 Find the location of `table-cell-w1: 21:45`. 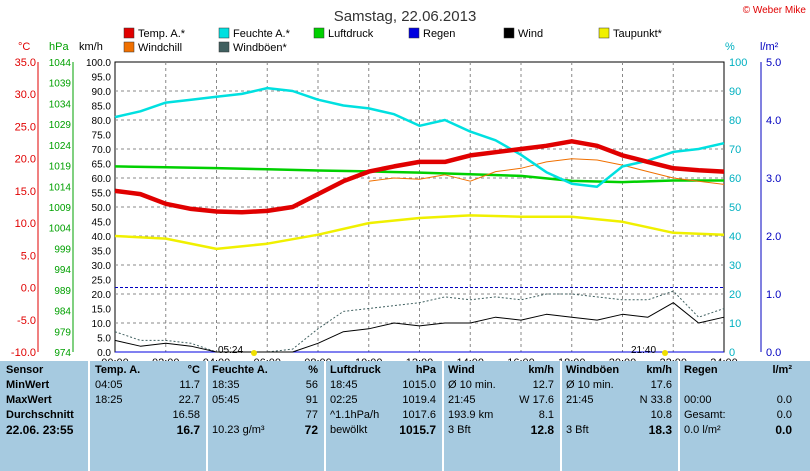

table-cell-w1: 21:45 is located at coordinates (462, 400).